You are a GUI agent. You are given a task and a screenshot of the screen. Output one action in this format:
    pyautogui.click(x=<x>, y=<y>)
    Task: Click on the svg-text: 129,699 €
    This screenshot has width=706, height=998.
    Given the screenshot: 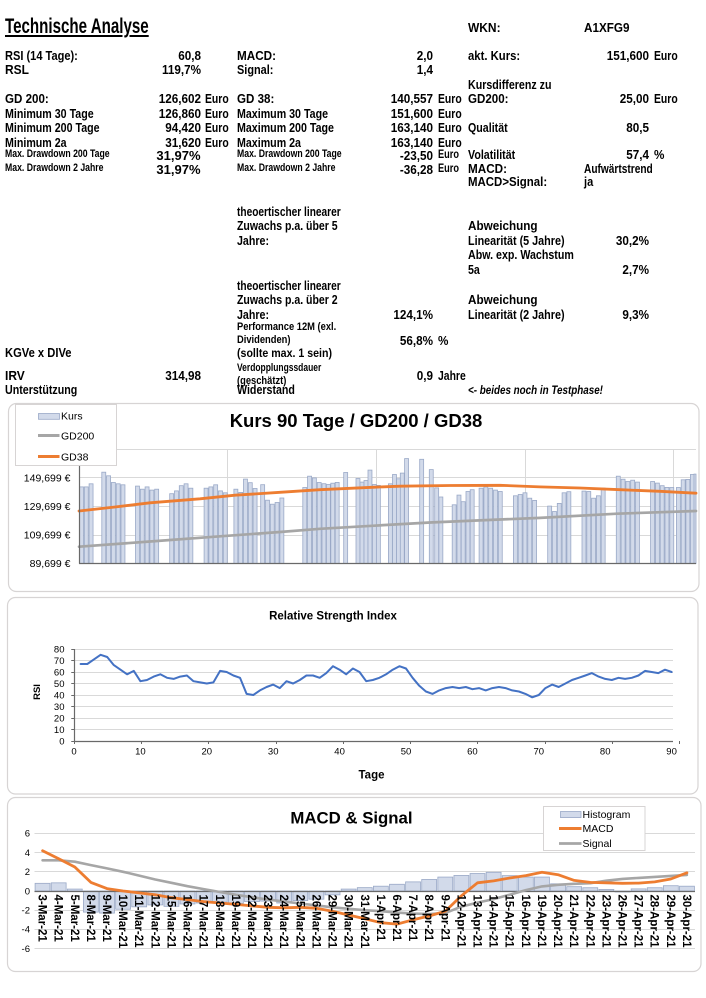 What is the action you would take?
    pyautogui.click(x=47, y=507)
    